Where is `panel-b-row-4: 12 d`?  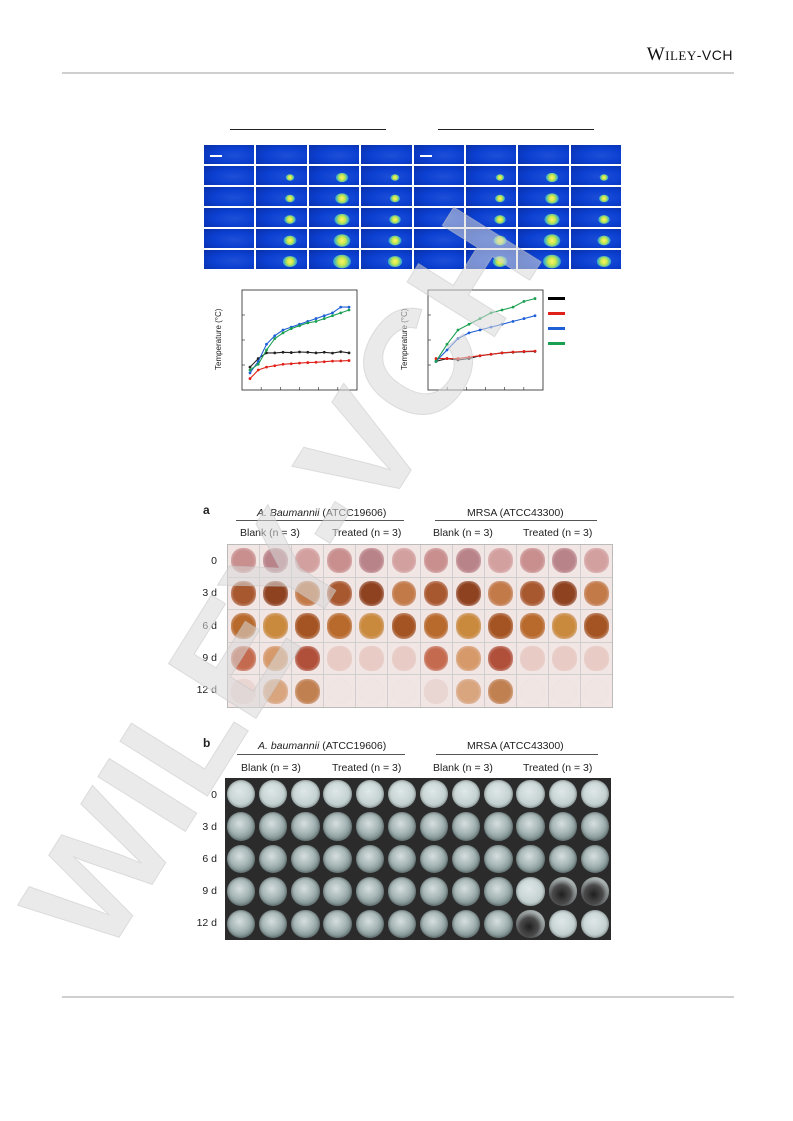 panel-b-row-4: 12 d is located at coordinates (206, 923).